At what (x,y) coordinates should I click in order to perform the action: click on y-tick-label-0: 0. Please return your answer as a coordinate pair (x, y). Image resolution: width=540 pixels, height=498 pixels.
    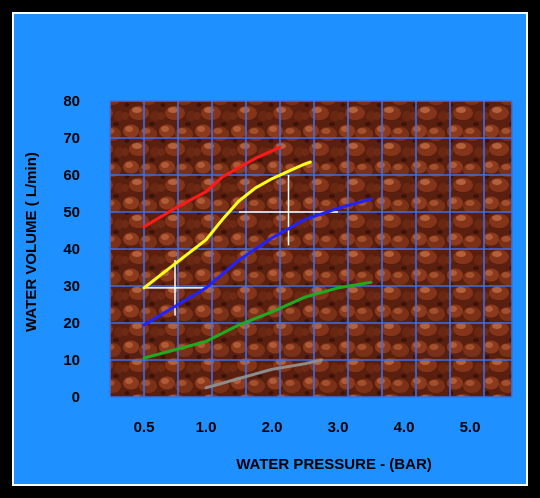
    Looking at the image, I should click on (76, 397).